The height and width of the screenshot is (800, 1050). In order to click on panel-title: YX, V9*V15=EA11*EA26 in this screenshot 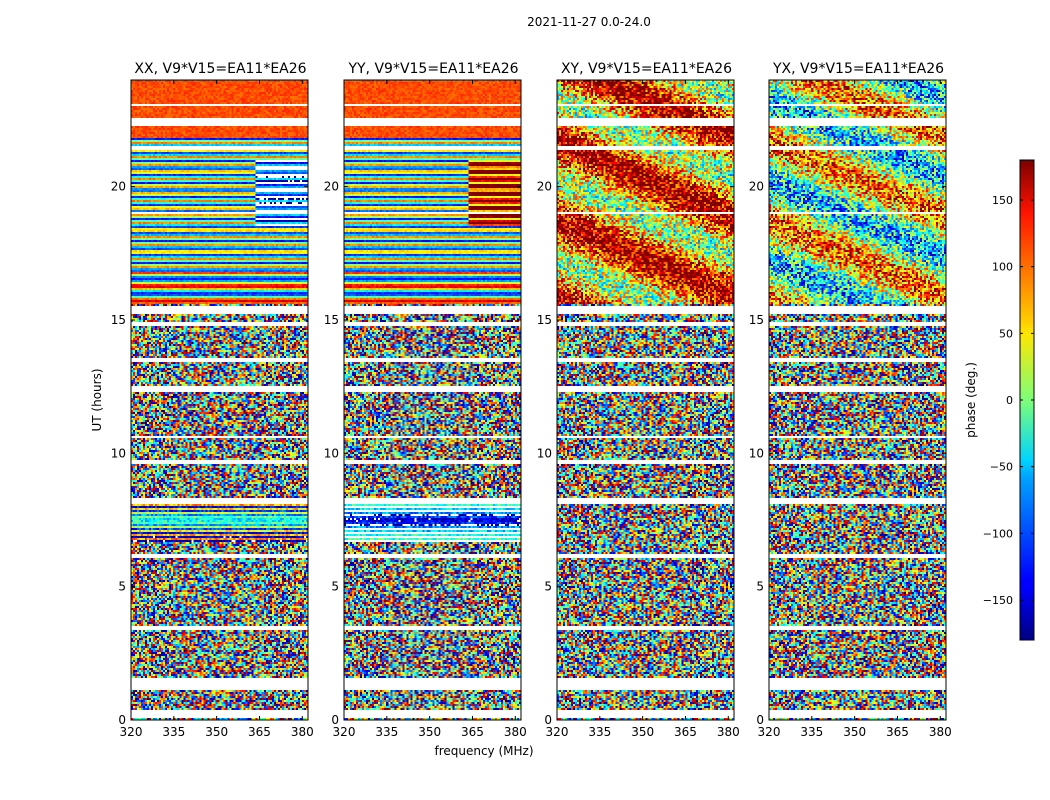, I will do `click(858, 69)`.